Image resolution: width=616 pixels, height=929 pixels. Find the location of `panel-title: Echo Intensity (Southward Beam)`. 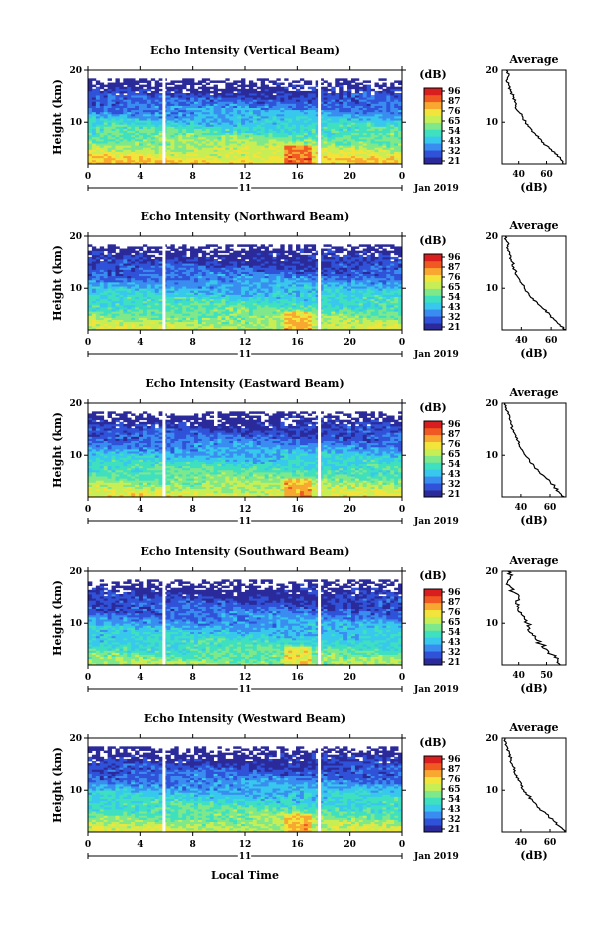

panel-title: Echo Intensity (Southward Beam) is located at coordinates (245, 551).